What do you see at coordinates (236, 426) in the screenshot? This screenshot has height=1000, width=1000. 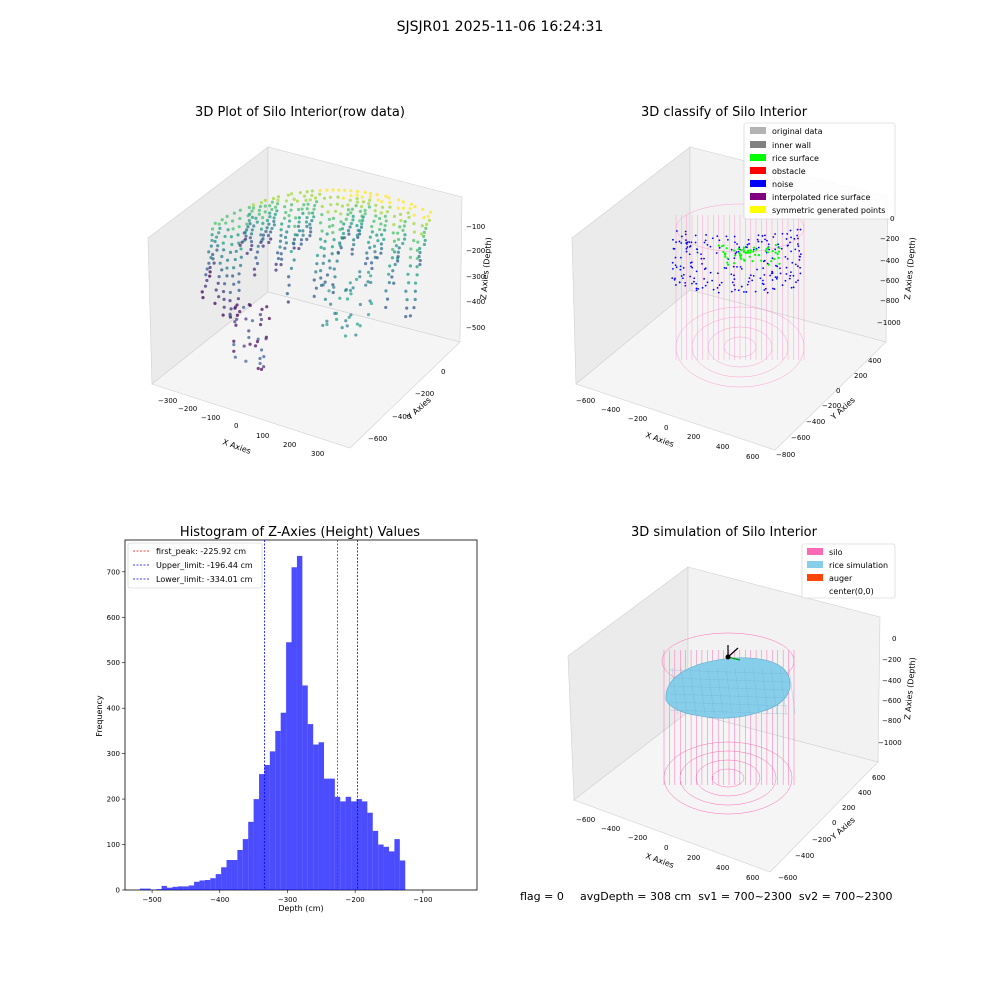 I see `raw-xtick: 0` at bounding box center [236, 426].